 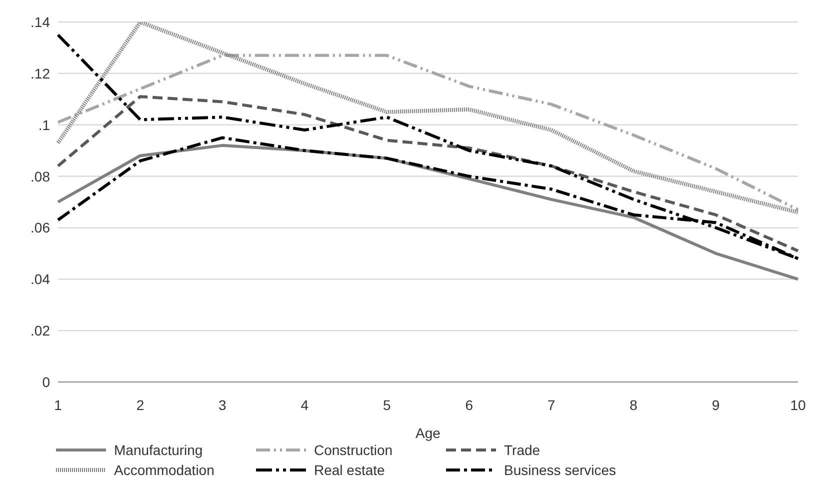 What do you see at coordinates (40, 22) in the screenshot?
I see `y-tick-label: .14` at bounding box center [40, 22].